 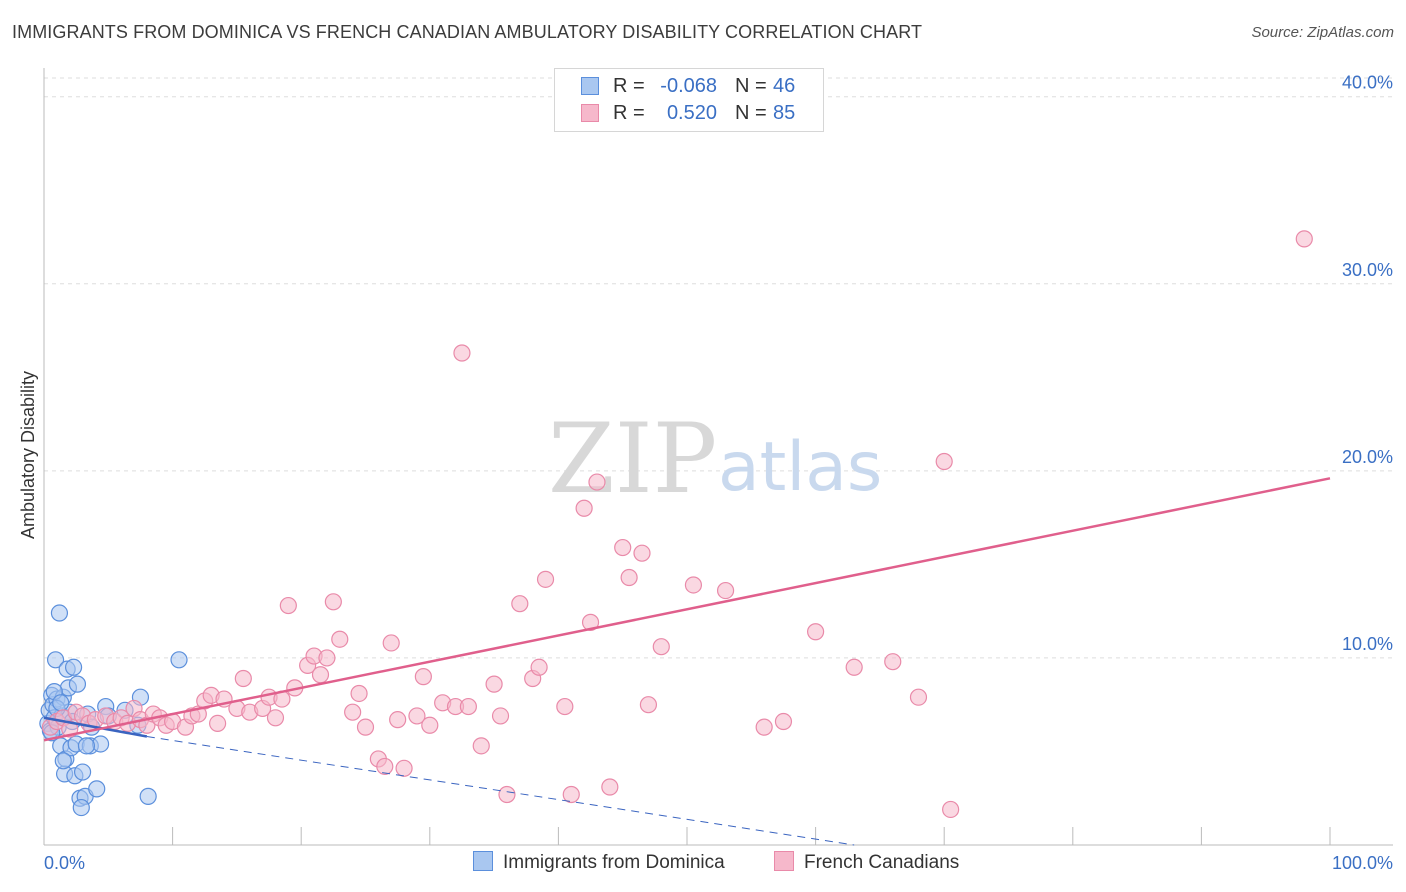 I want to click on series-name: French Canadians, so click(x=882, y=862).